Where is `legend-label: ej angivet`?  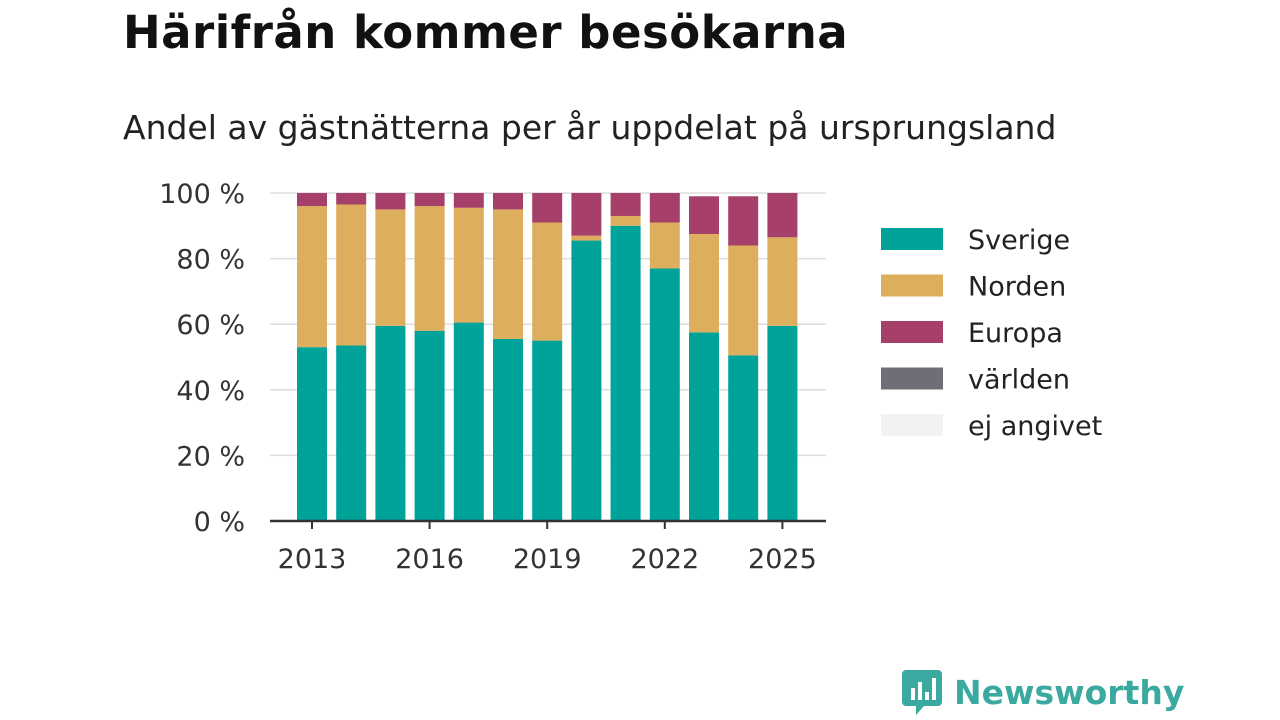 legend-label: ej angivet is located at coordinates (1035, 426).